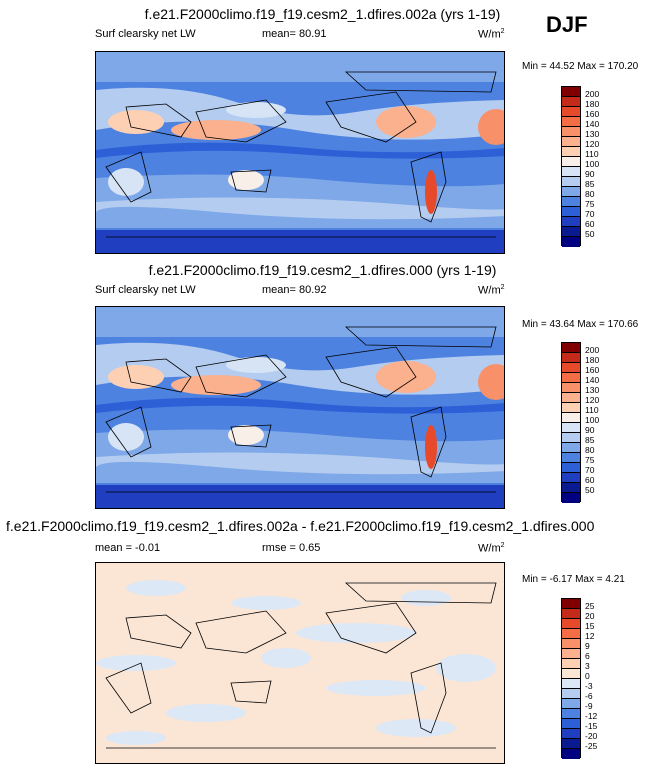 The width and height of the screenshot is (645, 772). Describe the element at coordinates (592, 360) in the screenshot. I see `cbar-2-tick: 180` at that location.